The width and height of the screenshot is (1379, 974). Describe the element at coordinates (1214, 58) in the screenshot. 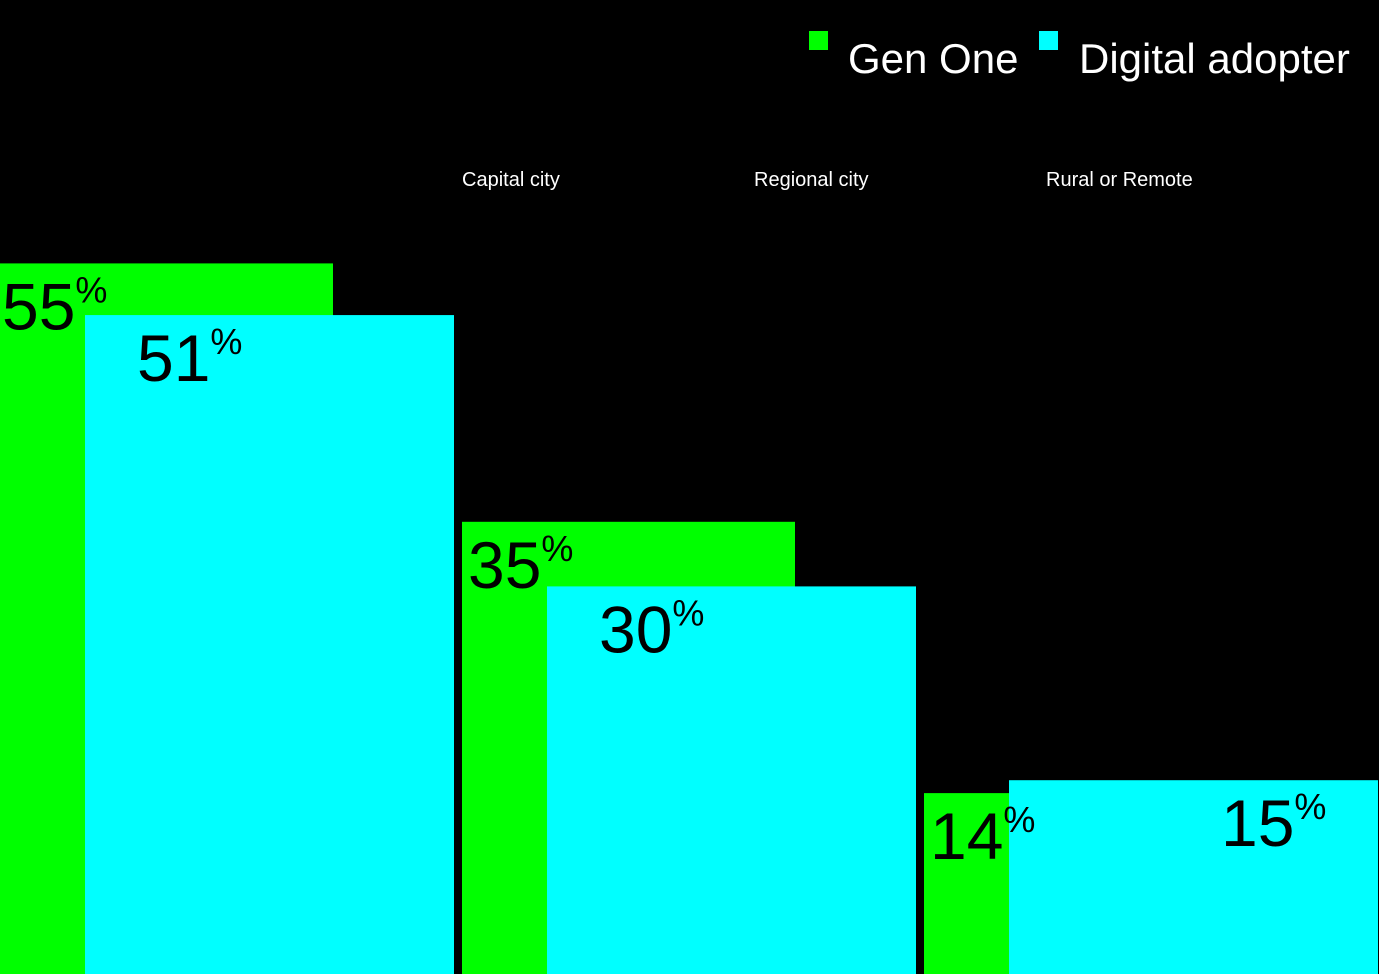

I see `legend-label-digital-adopter: Digital adopter` at that location.